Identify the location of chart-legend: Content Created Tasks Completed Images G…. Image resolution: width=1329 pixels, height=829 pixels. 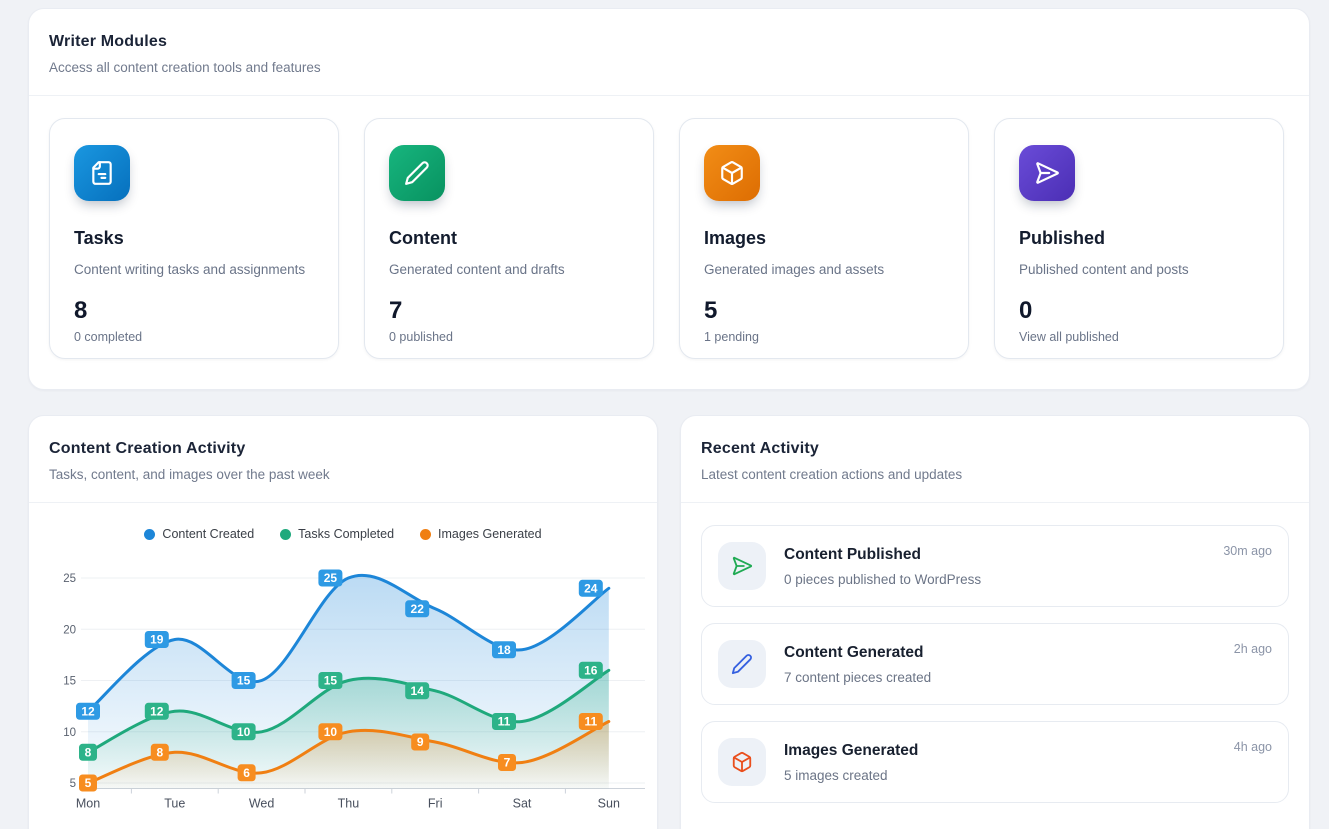
(343, 534).